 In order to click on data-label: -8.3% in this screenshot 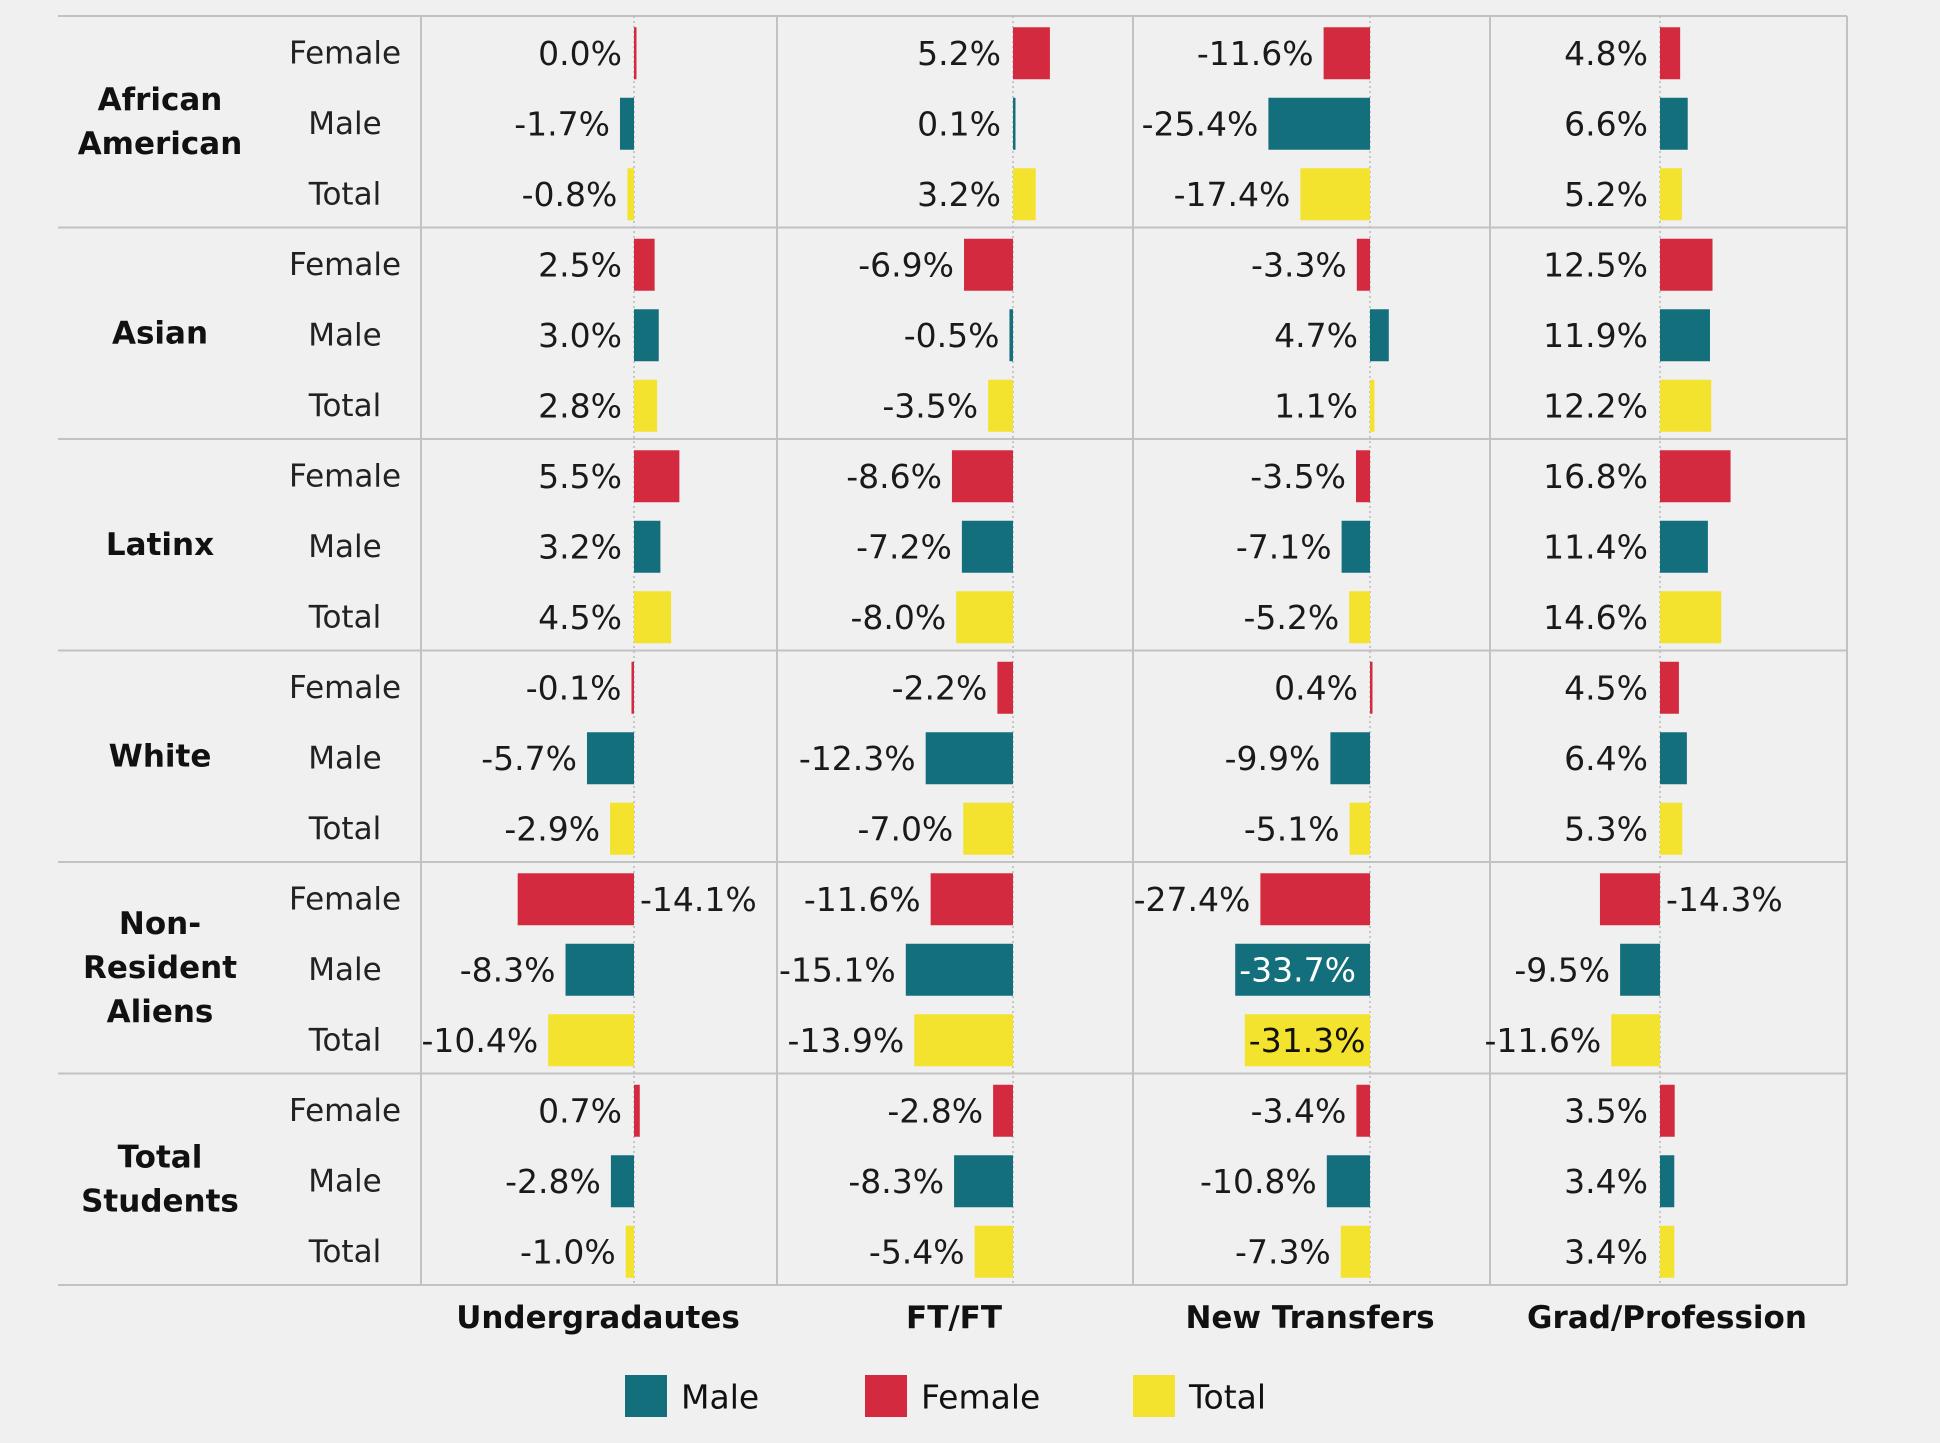, I will do `click(896, 1181)`.